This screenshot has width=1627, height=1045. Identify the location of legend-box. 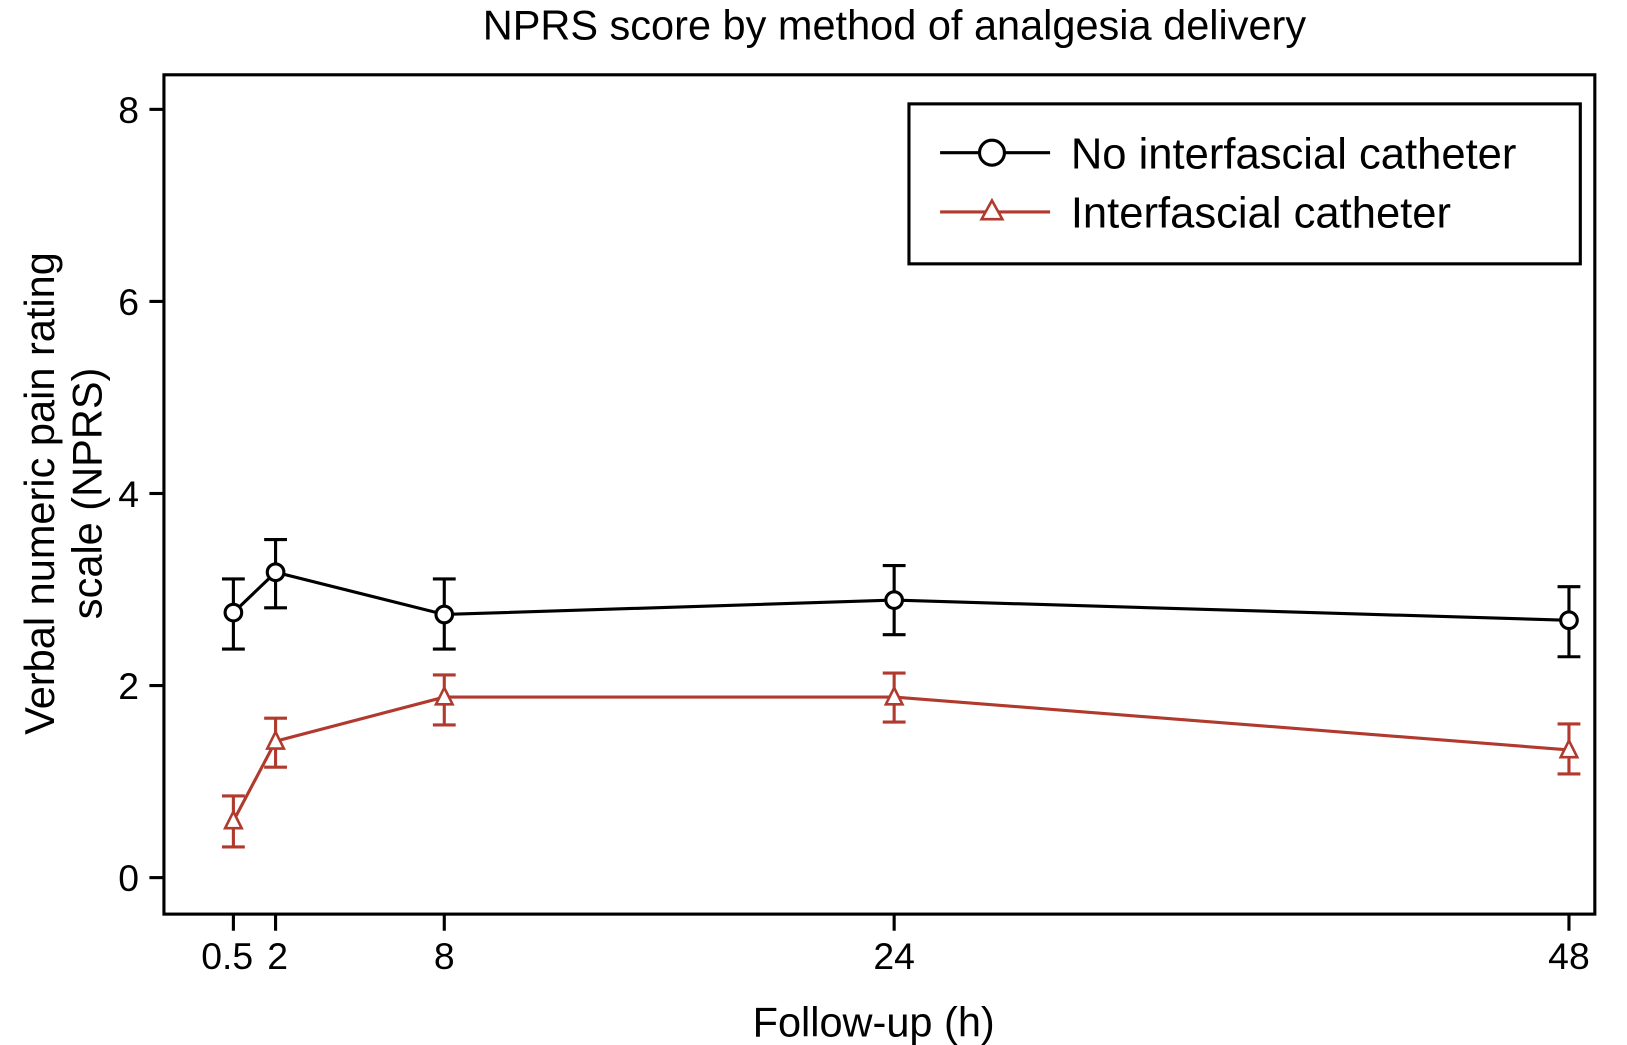
(1244, 184).